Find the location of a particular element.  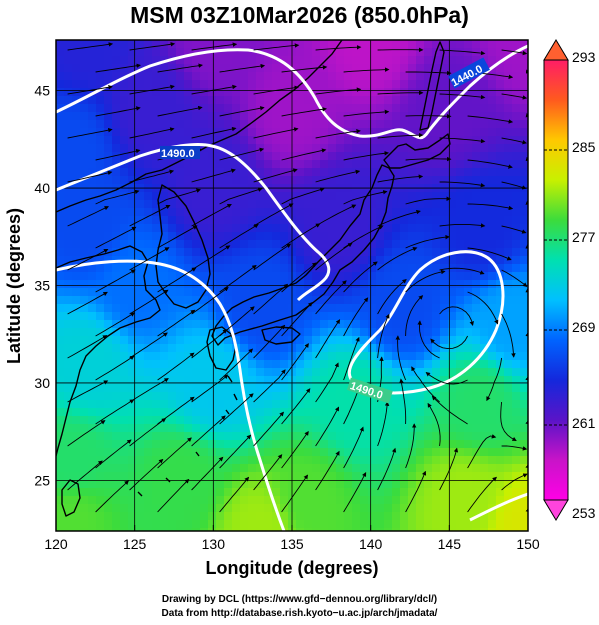

y-axis-ticks: 25 30 35 40 45 is located at coordinates (42, 286).